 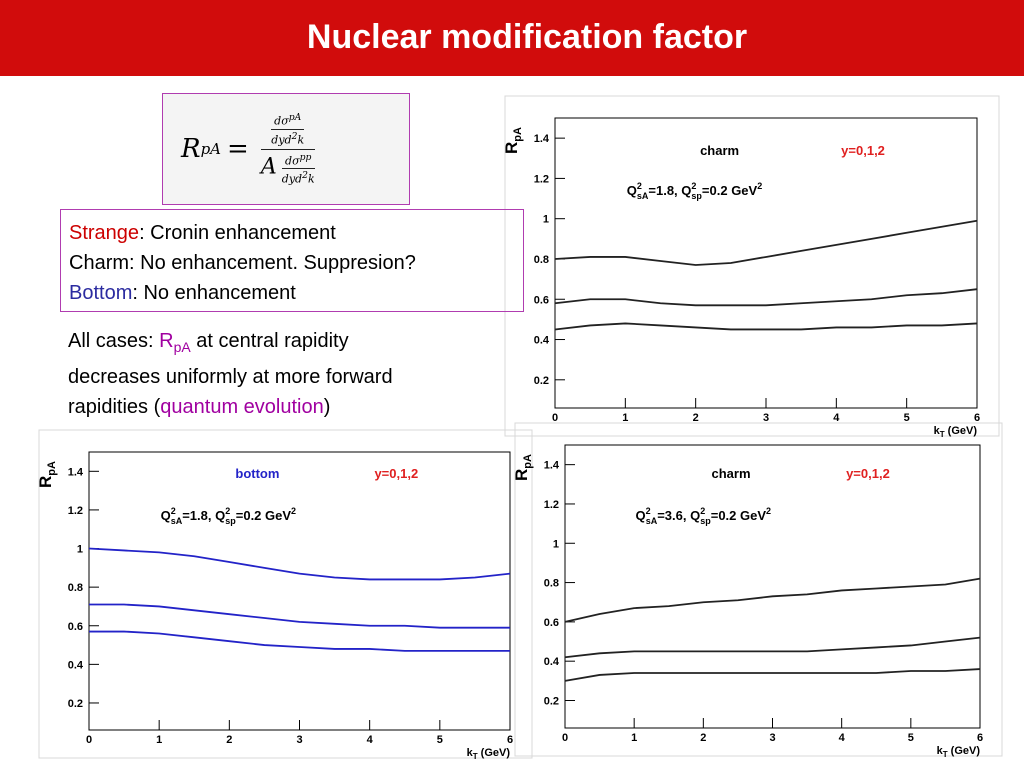 I want to click on text-line: decreases uniformly at more forward, so click(x=230, y=377).